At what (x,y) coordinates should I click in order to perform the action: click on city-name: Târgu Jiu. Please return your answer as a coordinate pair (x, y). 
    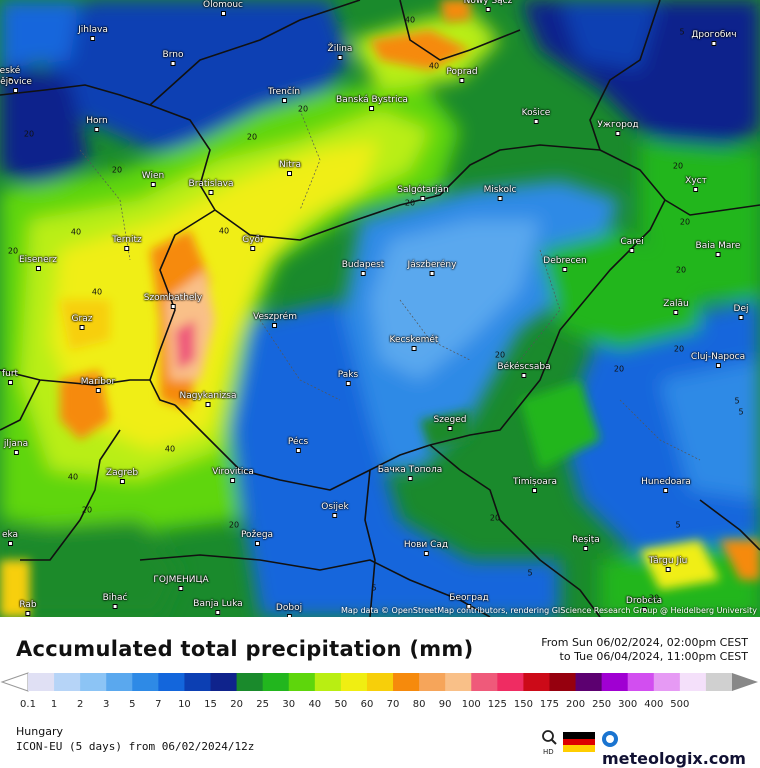
    Looking at the image, I should click on (668, 561).